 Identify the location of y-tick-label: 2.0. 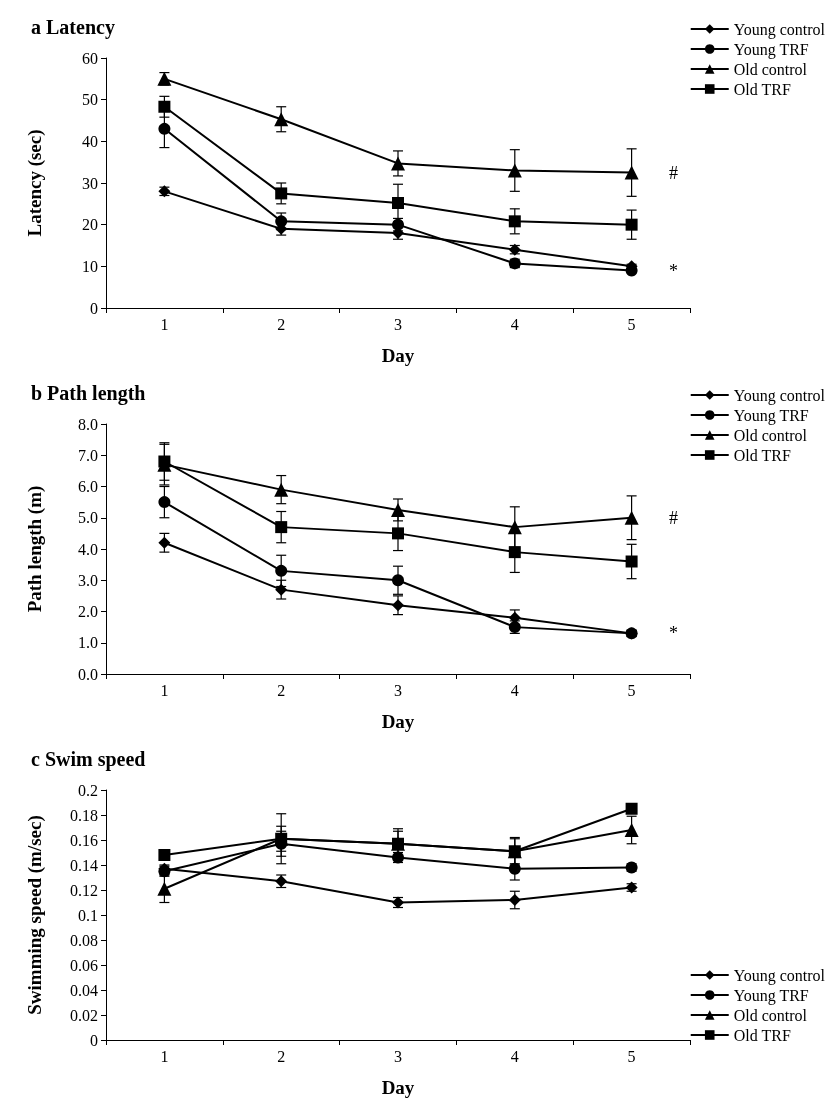
(88, 611).